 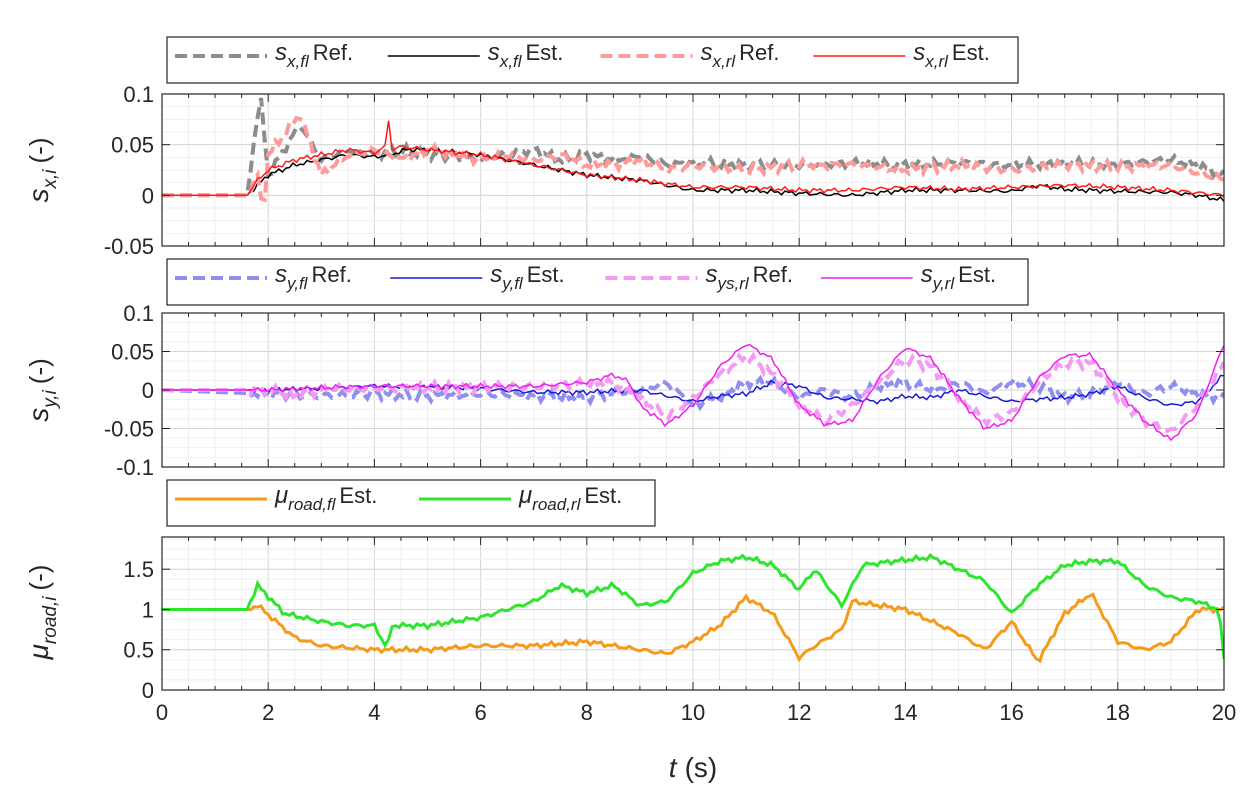 I want to click on x-tick-label-4: 8, so click(x=587, y=712).